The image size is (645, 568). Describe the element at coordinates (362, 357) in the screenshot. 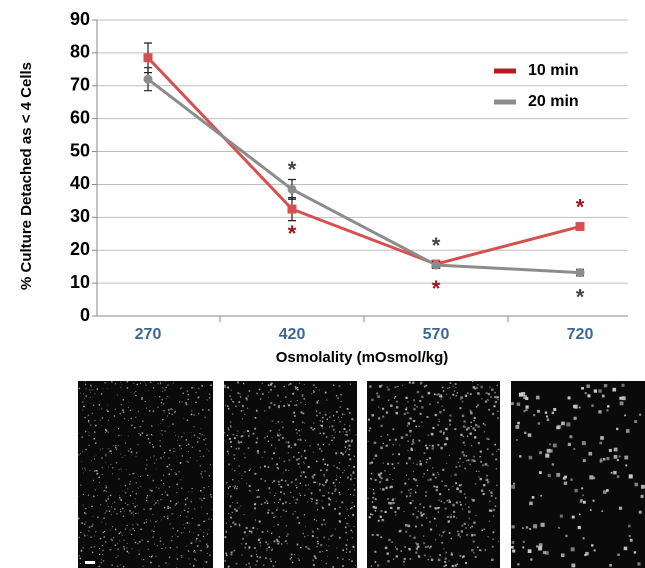

I see `x-axis-label: Osmolality (mOsmol/kg)` at that location.